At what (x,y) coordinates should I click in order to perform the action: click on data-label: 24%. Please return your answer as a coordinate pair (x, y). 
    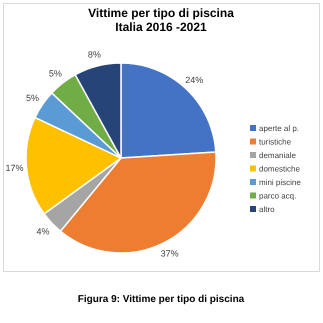
    Looking at the image, I should click on (194, 80).